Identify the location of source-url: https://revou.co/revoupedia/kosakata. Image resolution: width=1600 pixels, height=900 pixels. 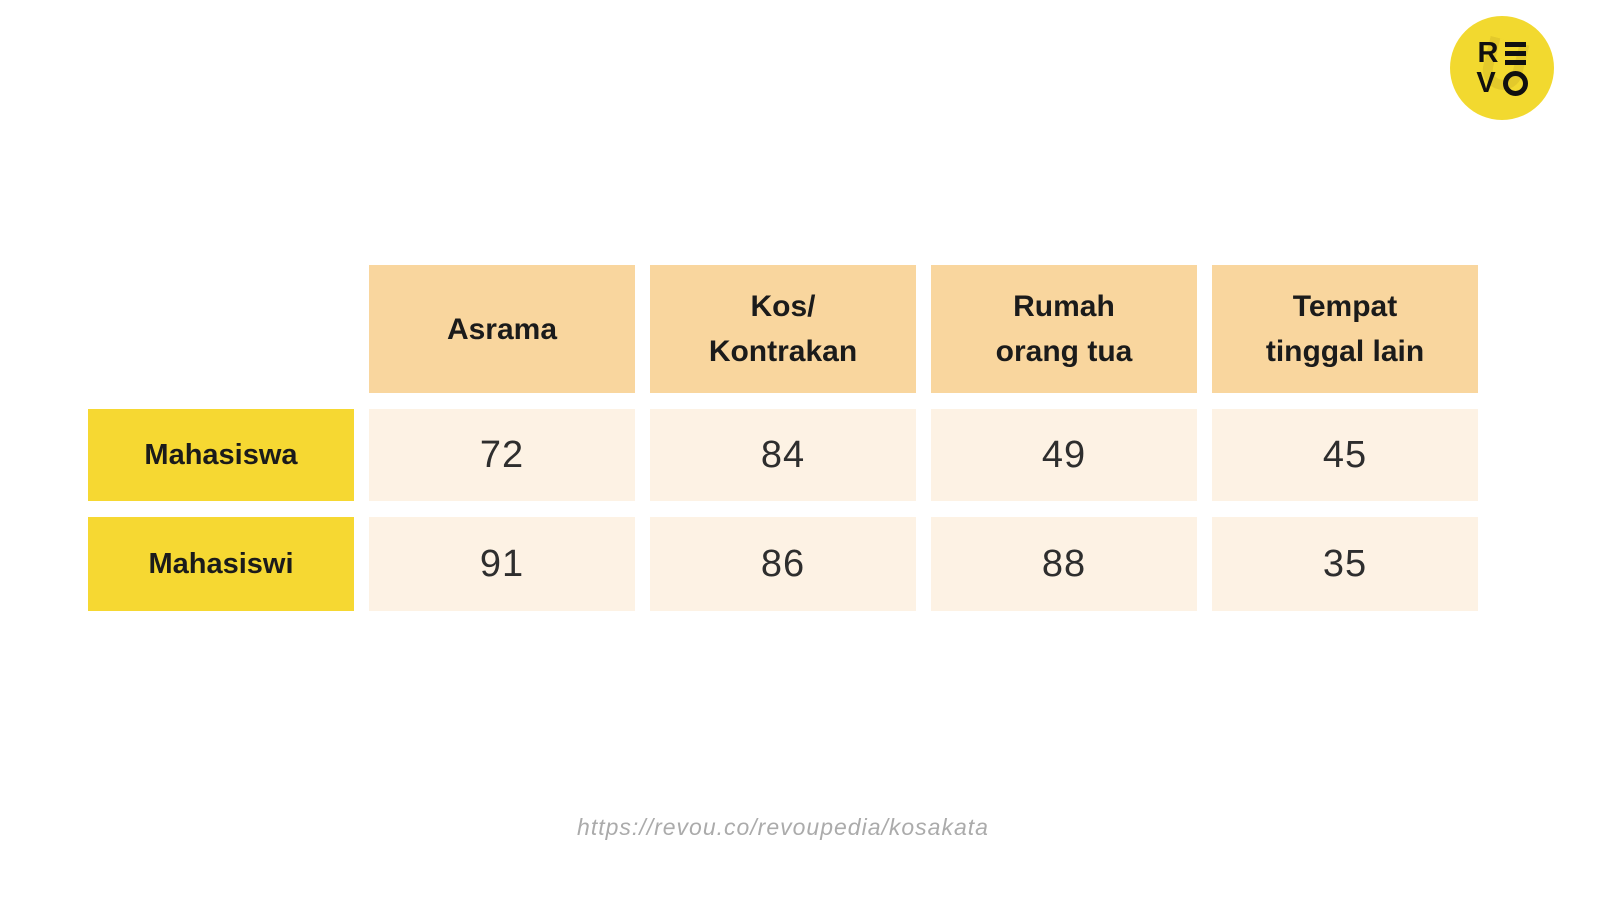
(783, 827).